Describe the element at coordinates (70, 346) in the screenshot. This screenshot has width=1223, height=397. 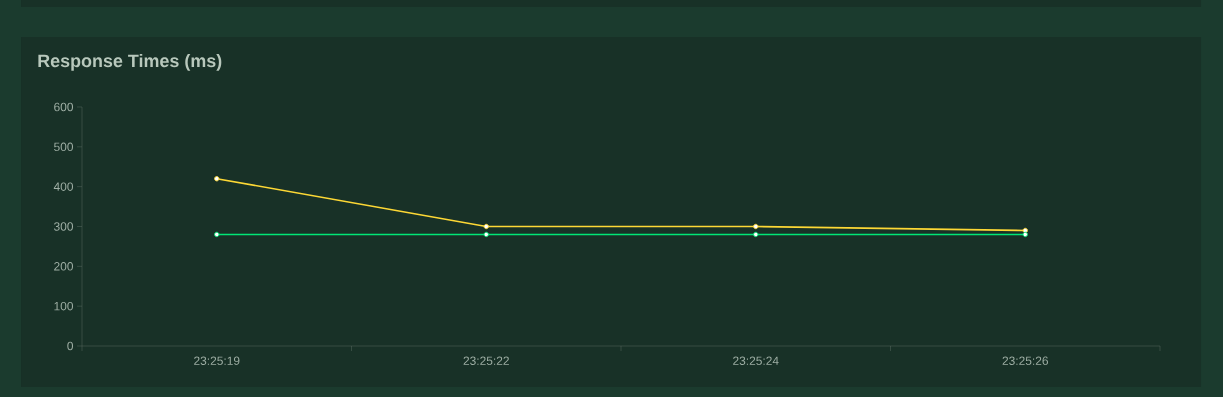
I see `y-tick-label: 0` at that location.